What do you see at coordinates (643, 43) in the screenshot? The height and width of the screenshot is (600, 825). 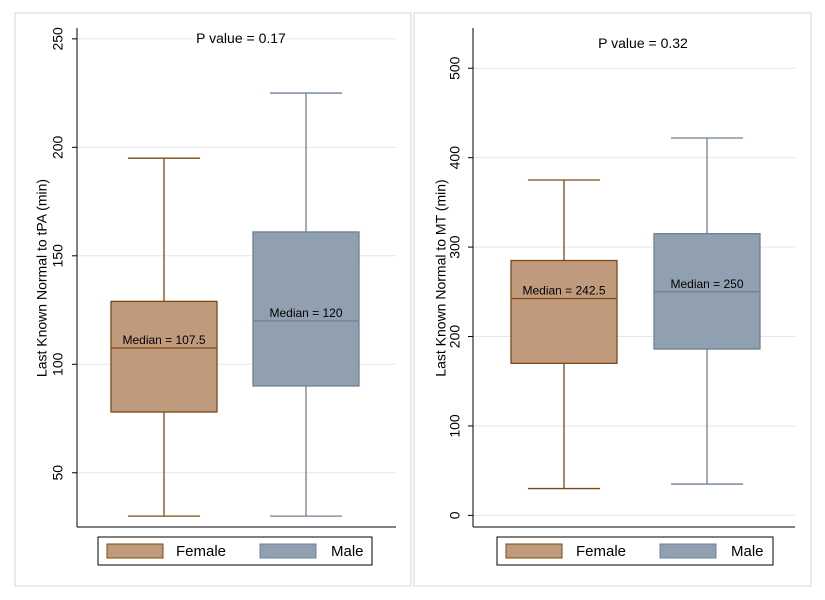 I see `chart-title: P value = 0.32` at bounding box center [643, 43].